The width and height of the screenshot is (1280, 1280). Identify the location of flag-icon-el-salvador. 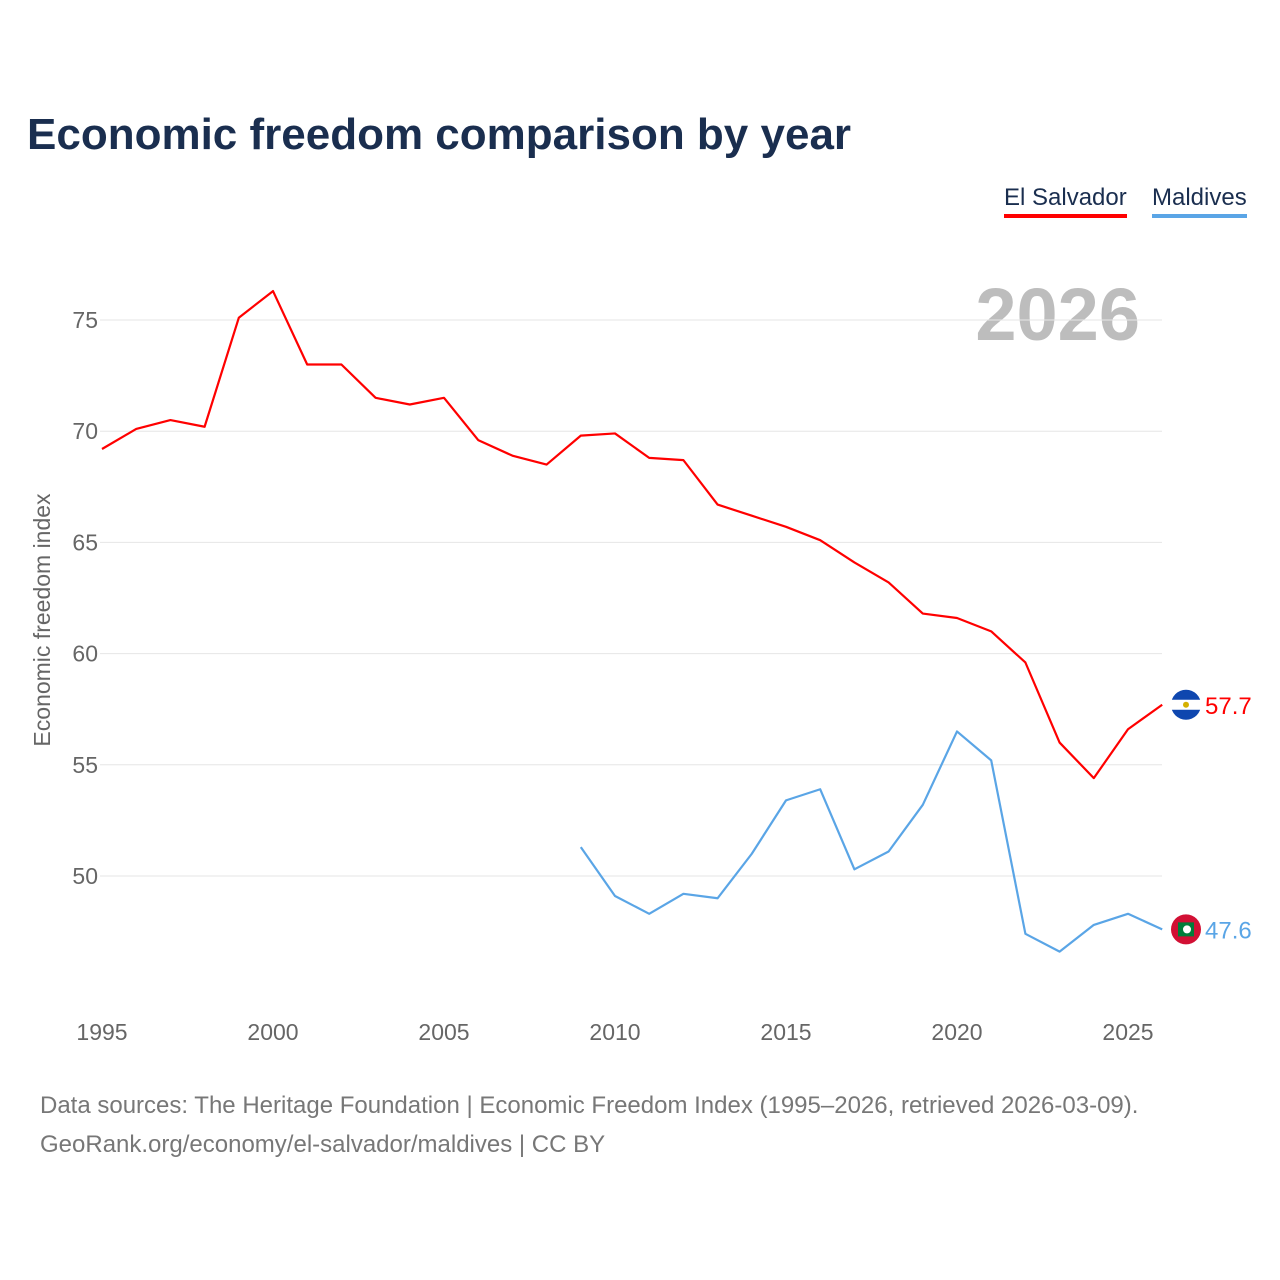
(1186, 704).